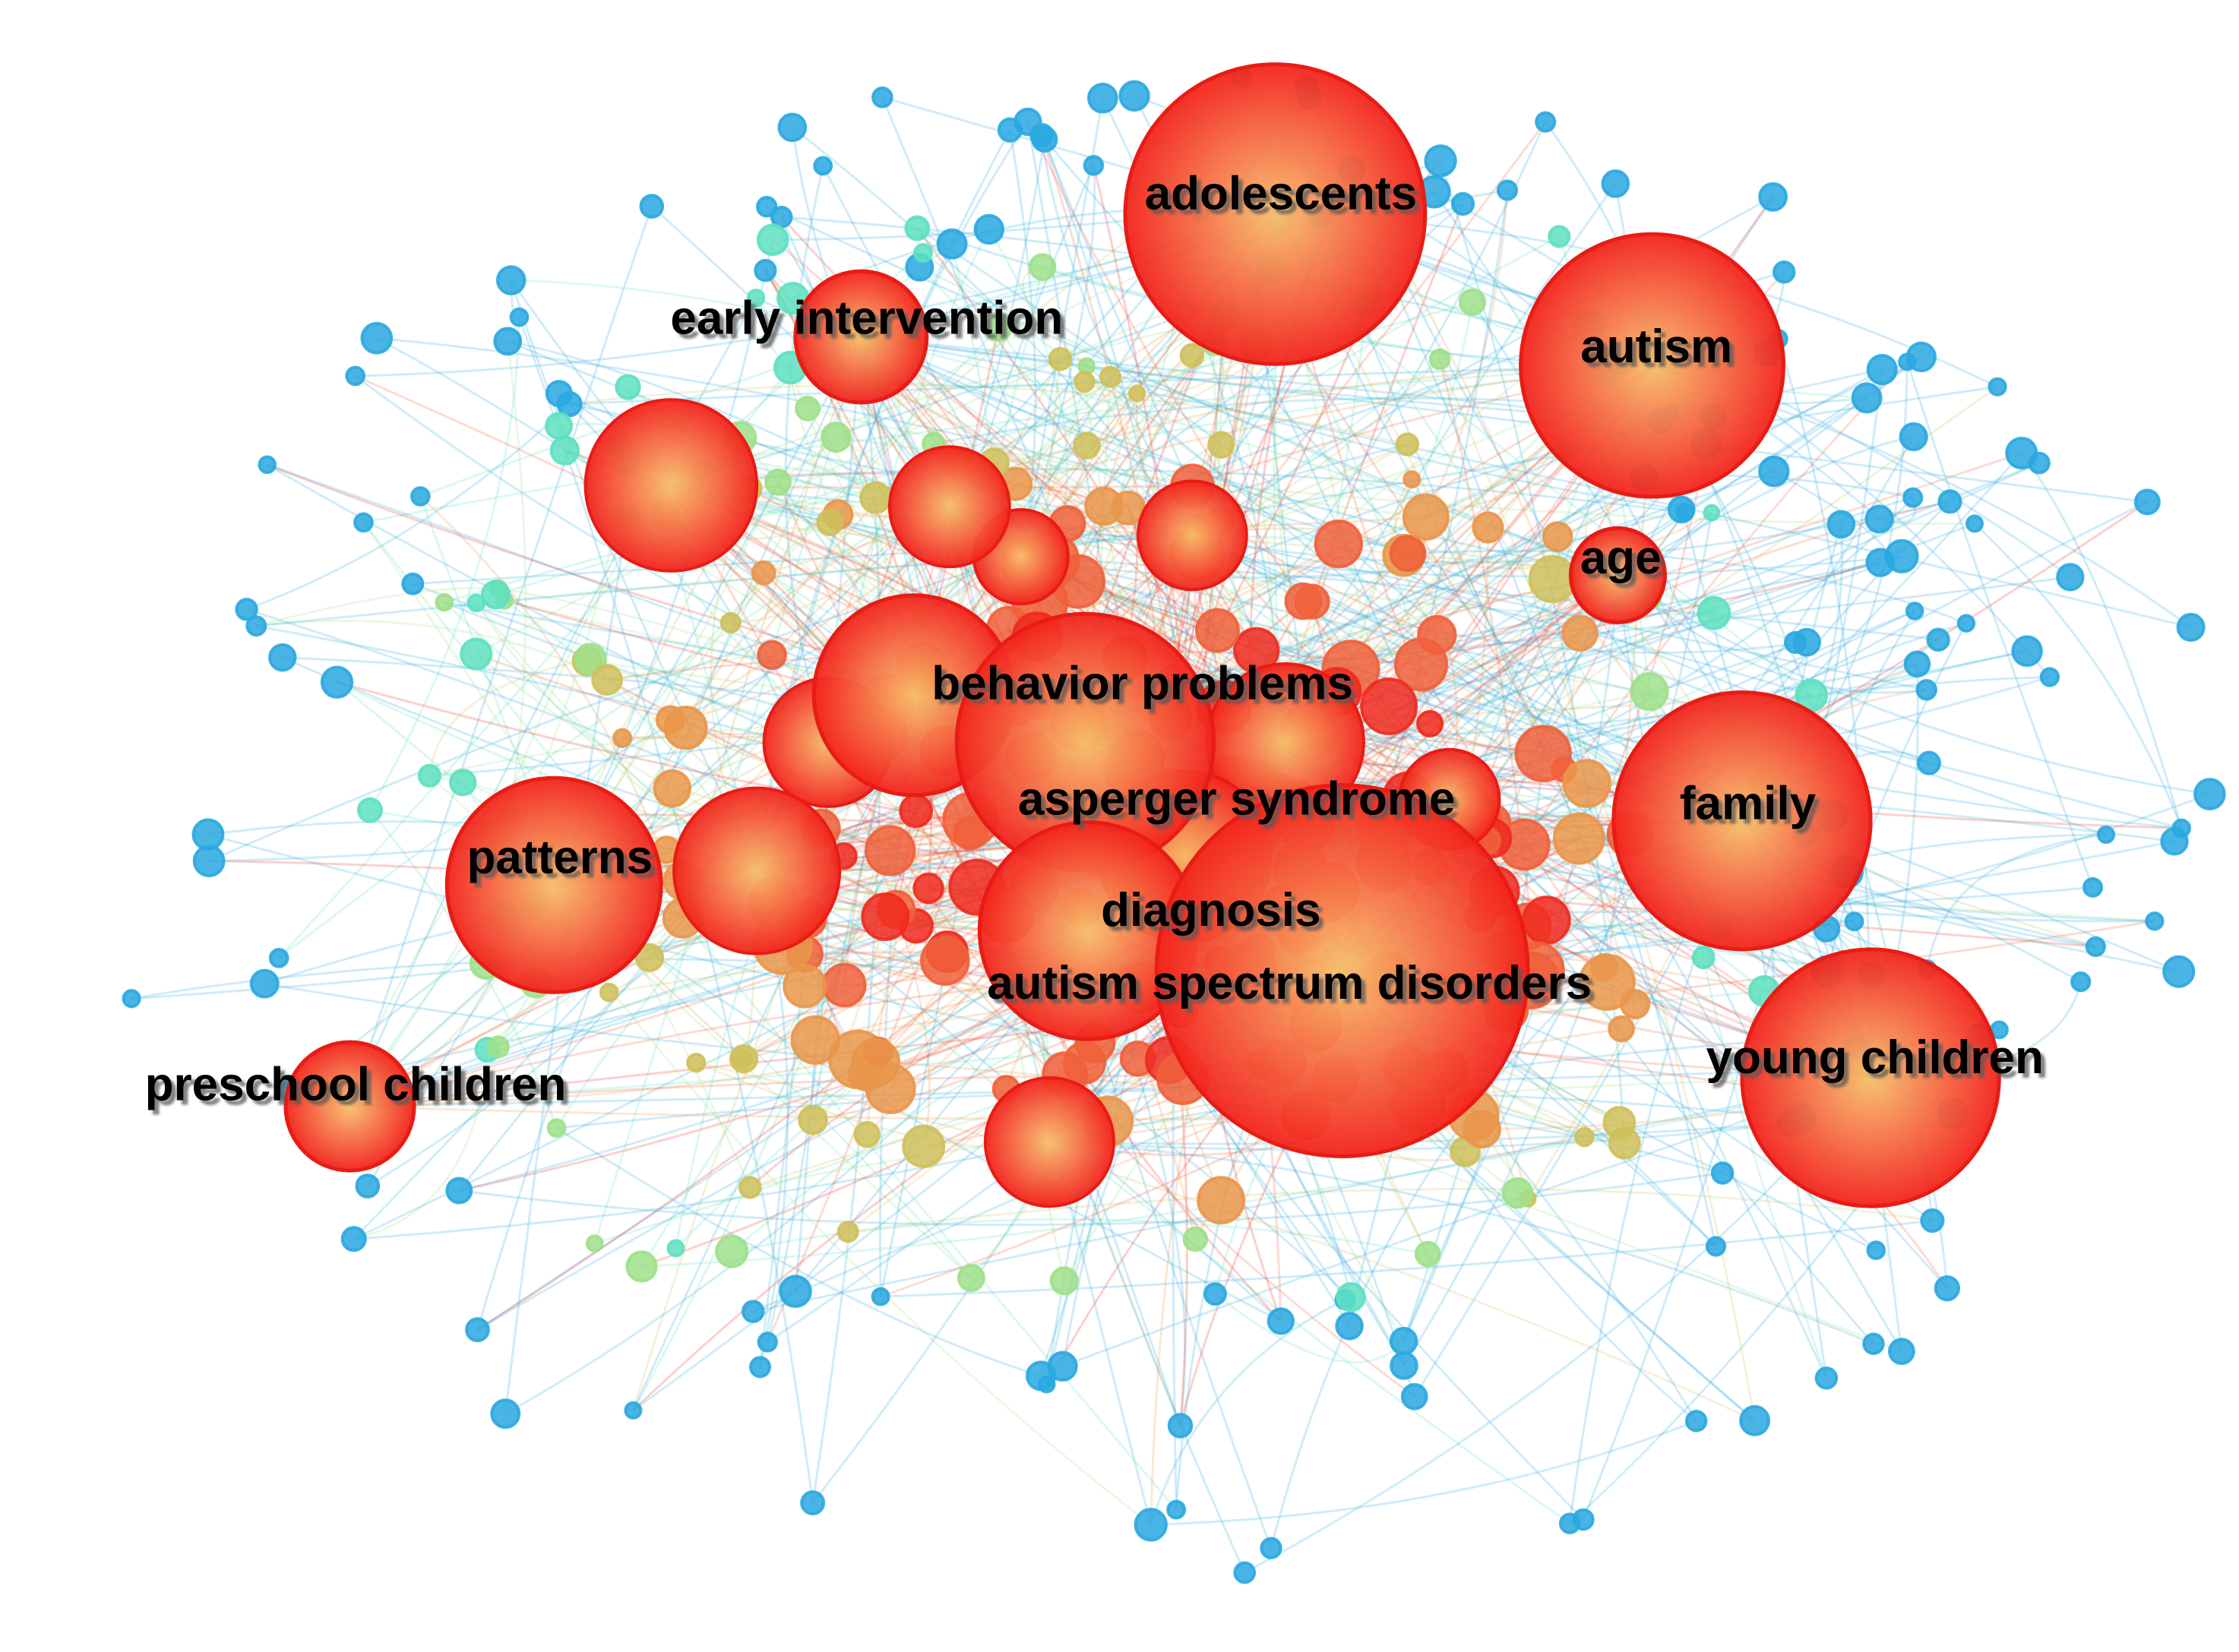 The height and width of the screenshot is (1652, 2239). Describe the element at coordinates (356, 1085) in the screenshot. I see `keyword-label: preschool children` at that location.